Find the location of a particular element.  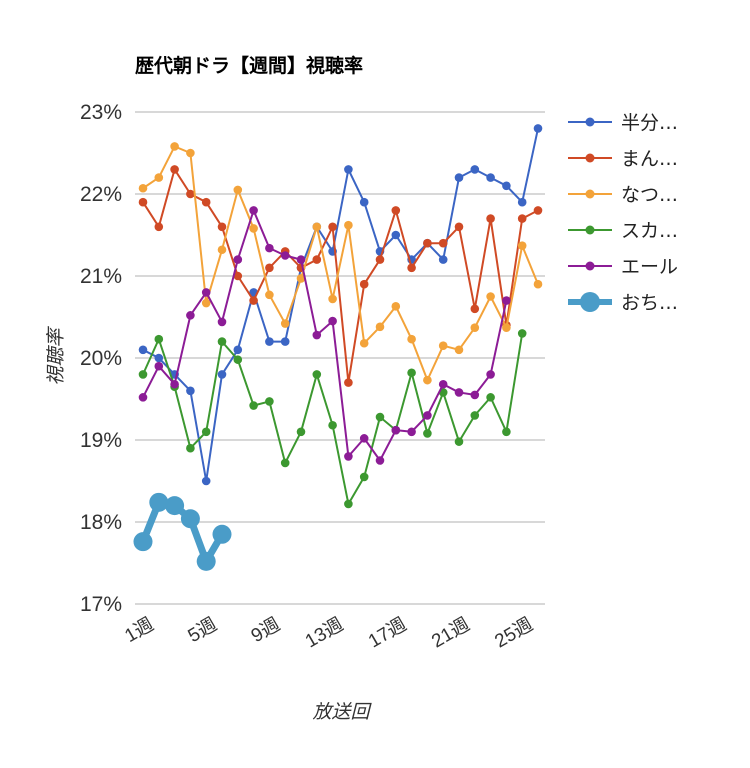

y-tick-label: 21% is located at coordinates (101, 276).